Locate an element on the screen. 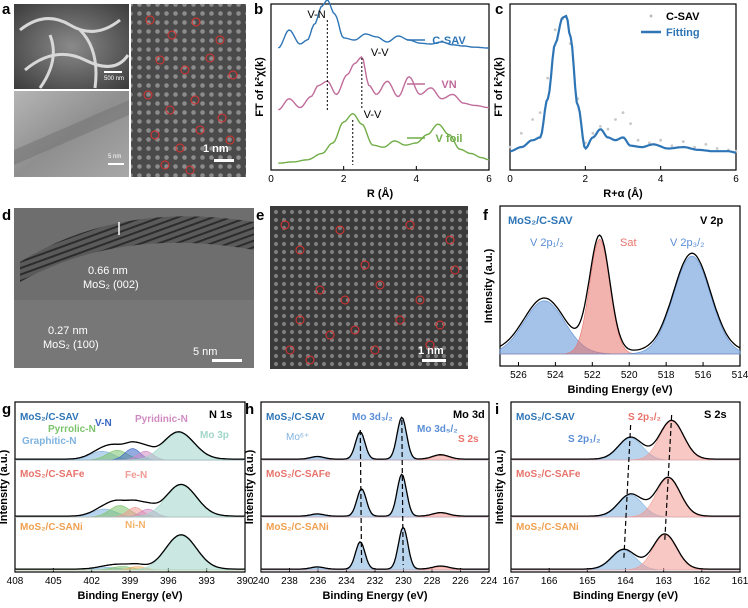  x-tick-label: 165 is located at coordinates (587, 581).